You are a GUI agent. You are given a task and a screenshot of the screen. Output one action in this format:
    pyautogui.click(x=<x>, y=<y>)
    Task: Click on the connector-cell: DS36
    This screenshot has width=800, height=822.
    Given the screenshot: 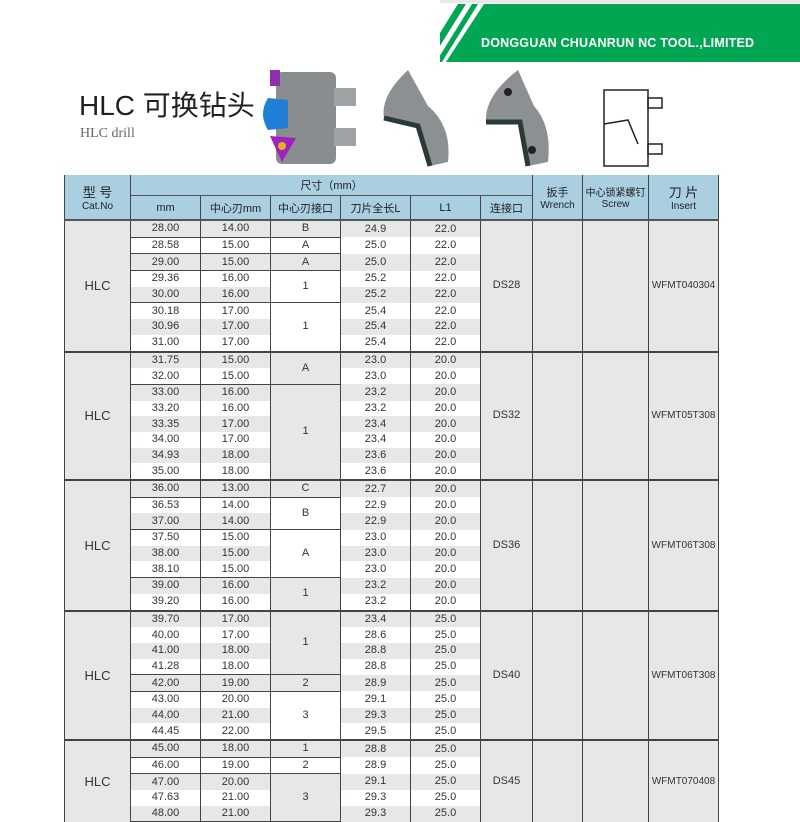 What is the action you would take?
    pyautogui.click(x=506, y=545)
    